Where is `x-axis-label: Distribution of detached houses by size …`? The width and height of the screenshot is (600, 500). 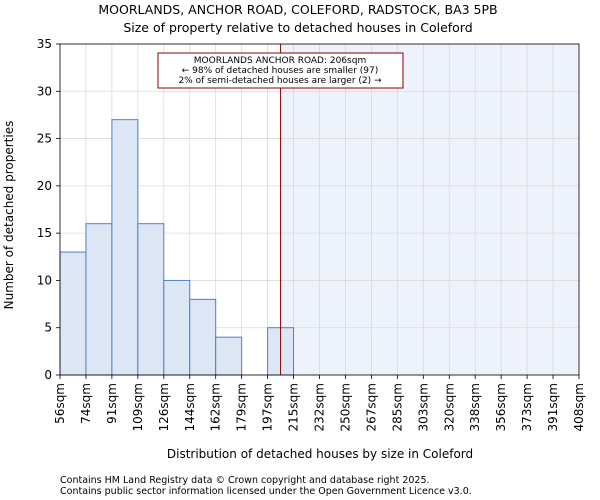 x-axis-label: Distribution of detached houses by size … is located at coordinates (320, 454).